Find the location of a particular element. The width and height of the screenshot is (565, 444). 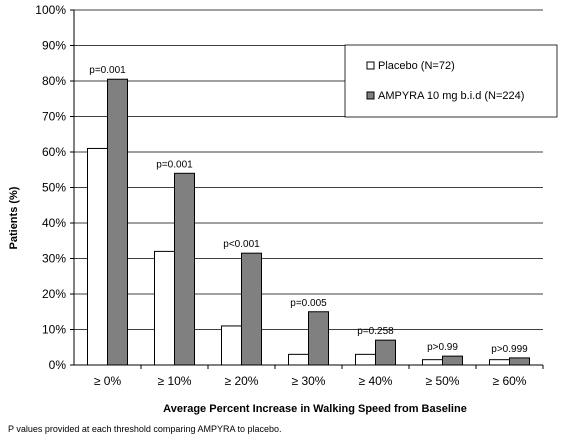

y-tick-label: 100% is located at coordinates (50, 10).